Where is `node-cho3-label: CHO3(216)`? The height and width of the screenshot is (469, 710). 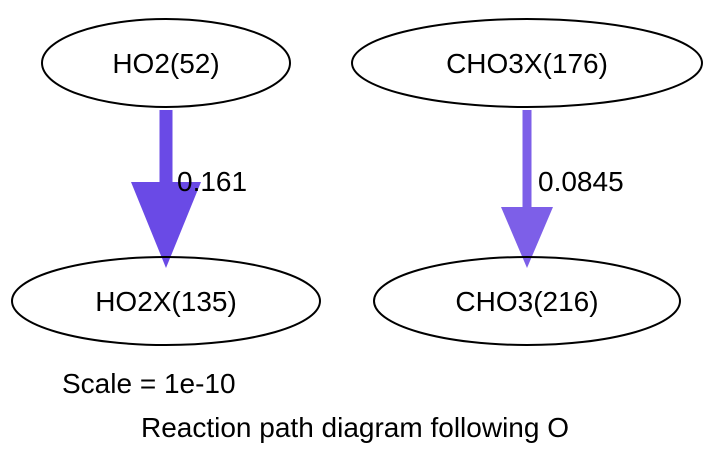 node-cho3-label: CHO3(216) is located at coordinates (526, 301).